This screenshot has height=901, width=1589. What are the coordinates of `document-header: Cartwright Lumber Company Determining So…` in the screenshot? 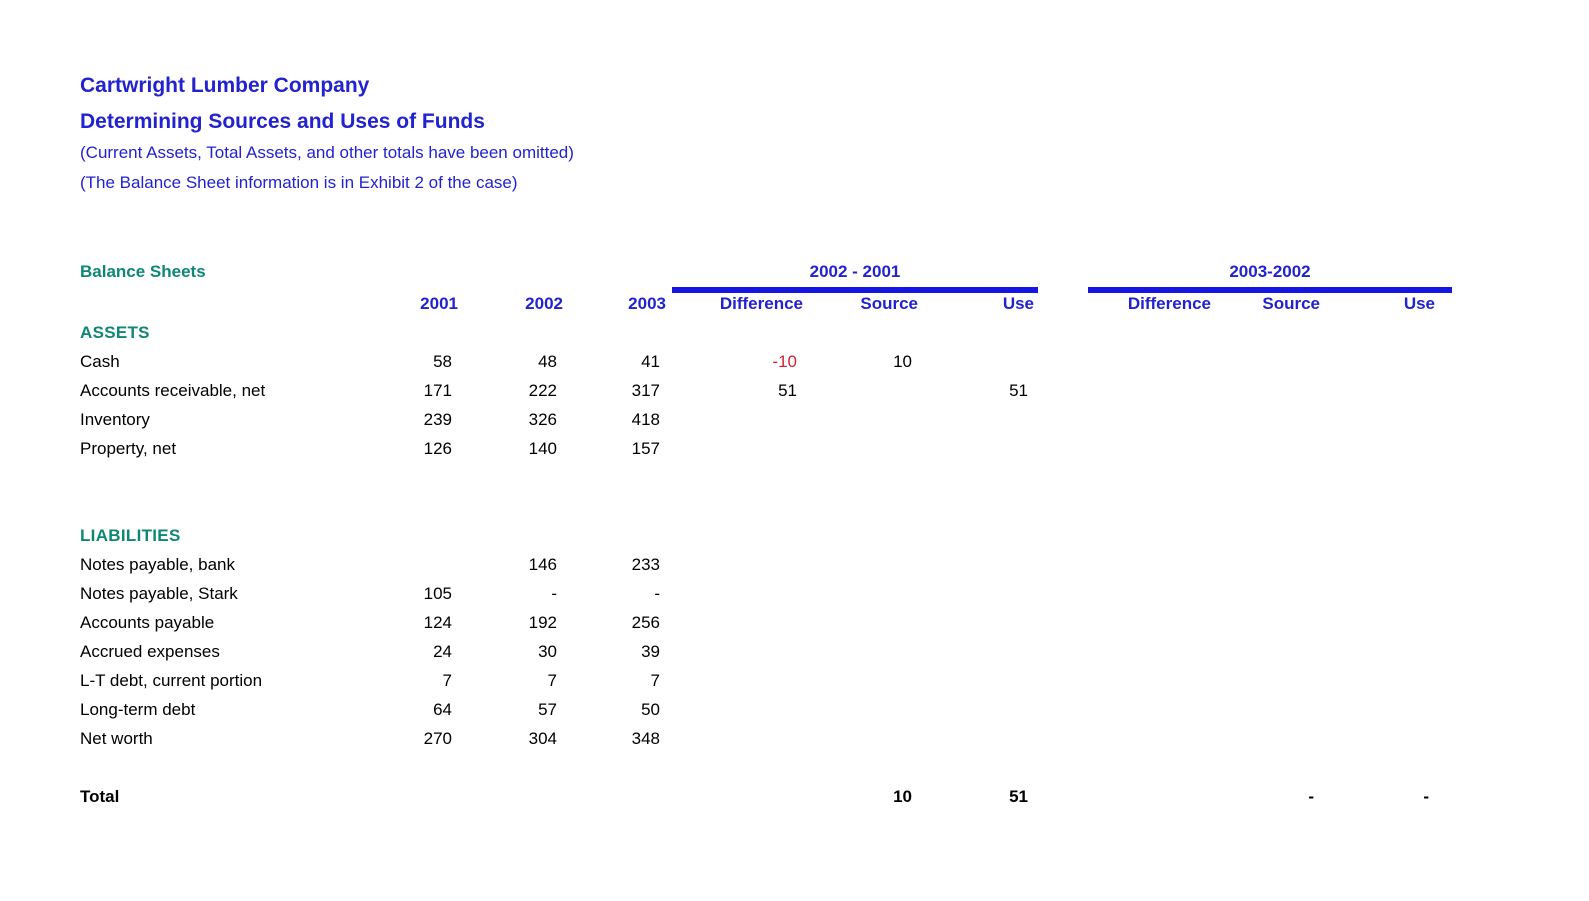 It's located at (327, 134).